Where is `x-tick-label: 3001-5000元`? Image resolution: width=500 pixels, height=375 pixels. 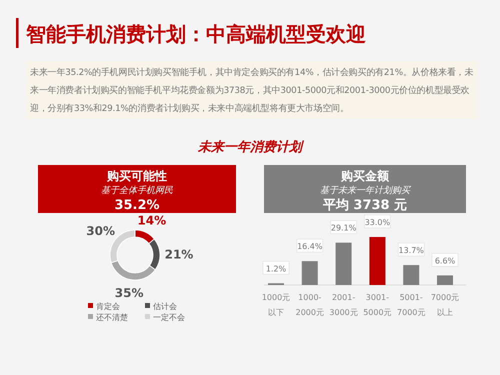 x-tick-label: 3001-5000元 is located at coordinates (377, 305).